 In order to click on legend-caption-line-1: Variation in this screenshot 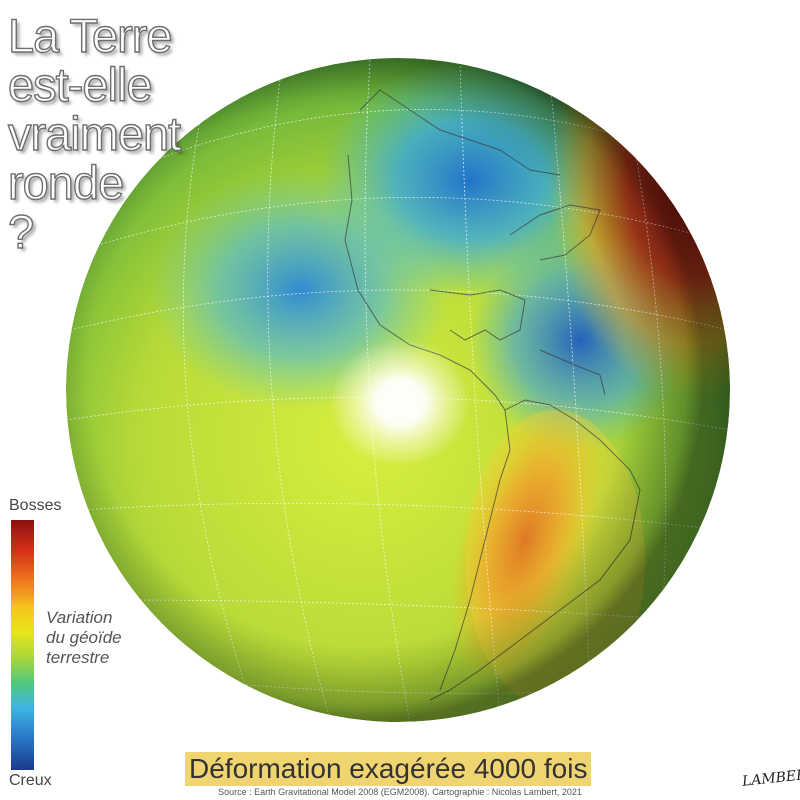, I will do `click(79, 617)`.